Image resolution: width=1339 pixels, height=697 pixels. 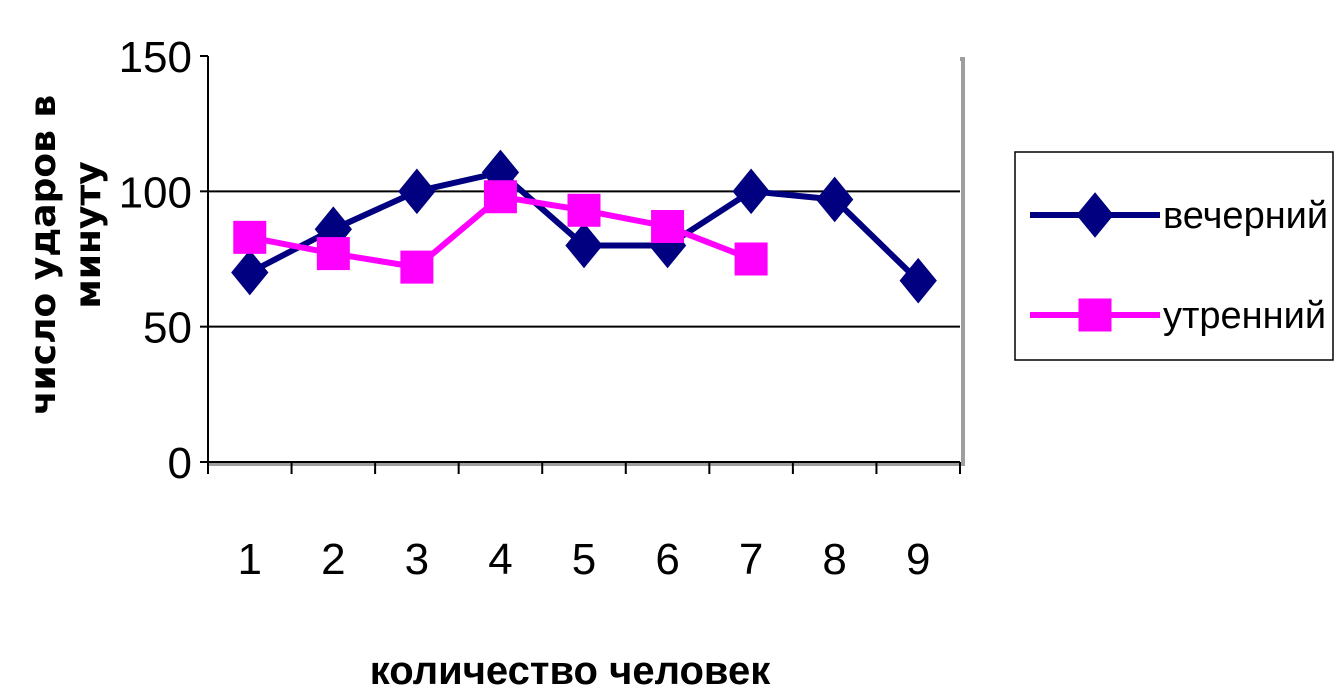 I want to click on legend-item: утренний, so click(x=1178, y=316).